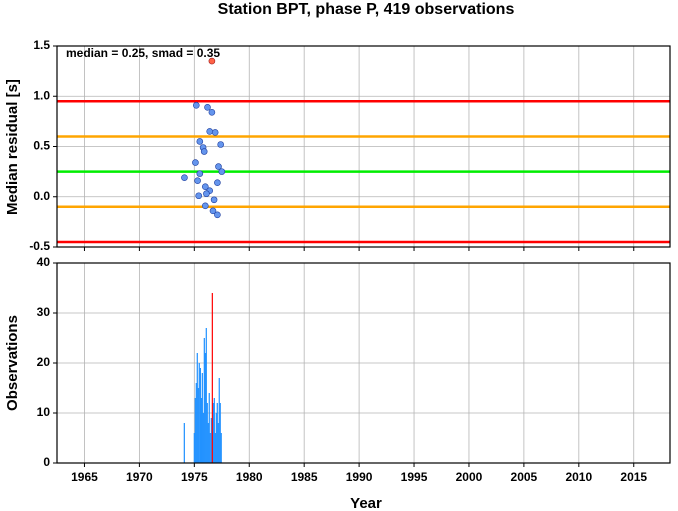 This screenshot has width=678, height=511. Describe the element at coordinates (44, 412) in the screenshot. I see `y-tick-label: 10` at that location.